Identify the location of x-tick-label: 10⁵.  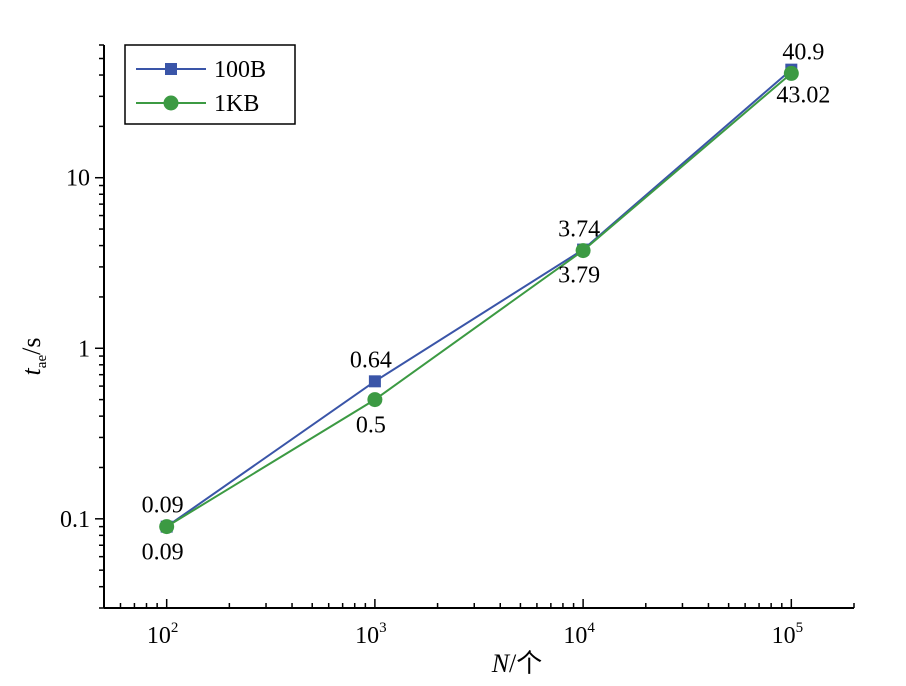
(788, 634).